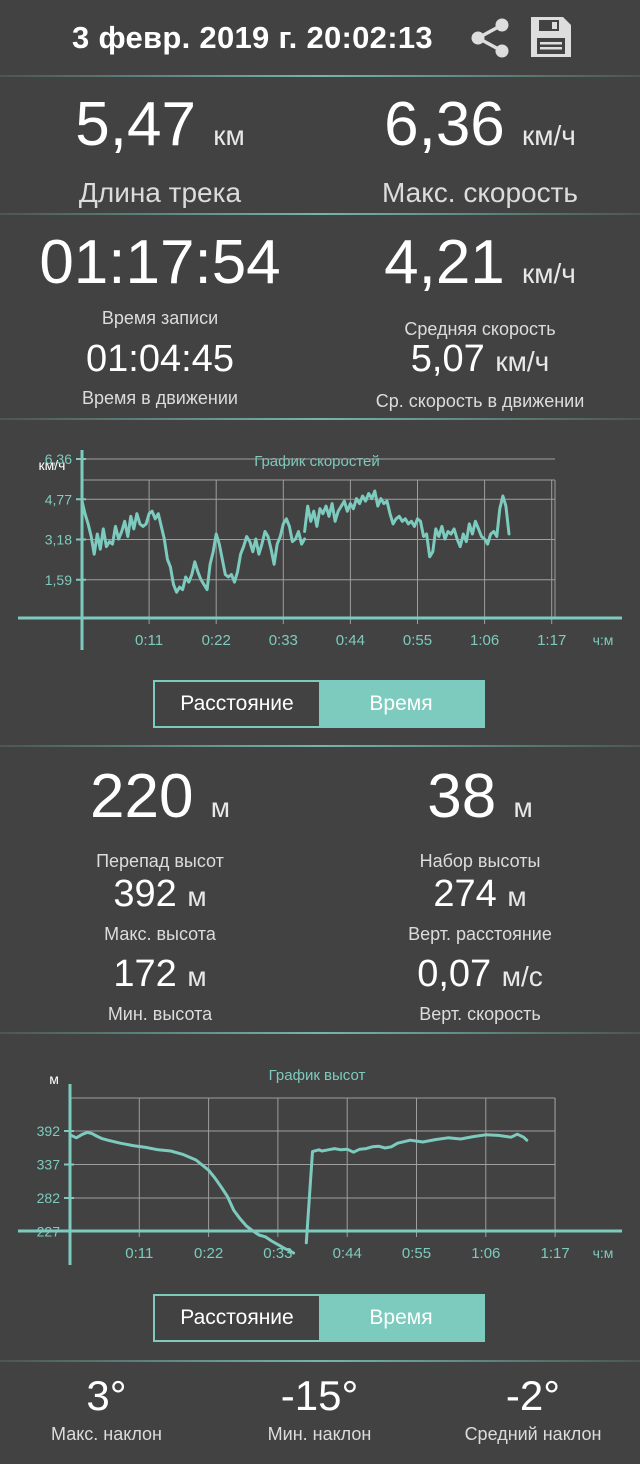 Image resolution: width=640 pixels, height=1464 pixels. Describe the element at coordinates (347, 1253) in the screenshot. I see `elevation-chart-x-tick: 0:44` at that location.